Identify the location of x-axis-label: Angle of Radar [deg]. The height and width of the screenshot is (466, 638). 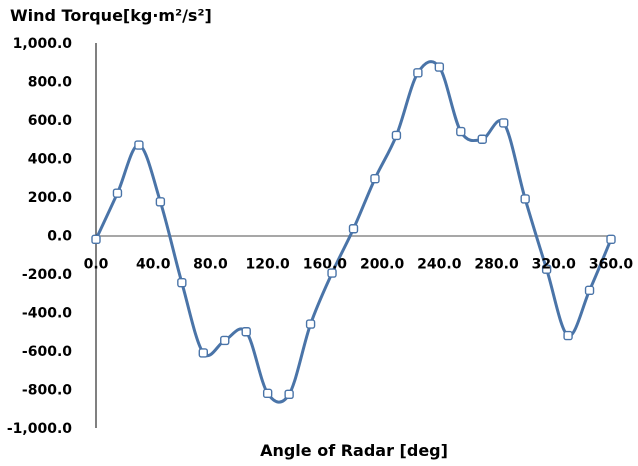
(354, 450).